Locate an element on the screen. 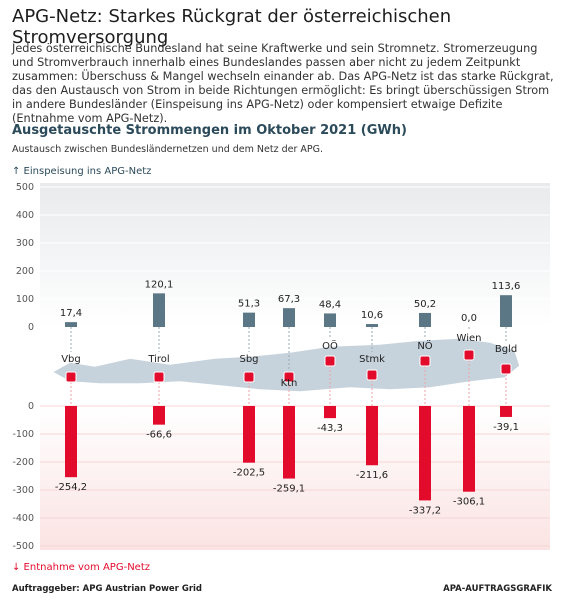 Image resolution: width=564 pixels, height=600 pixels. y-tick-label: 100 is located at coordinates (25, 299).